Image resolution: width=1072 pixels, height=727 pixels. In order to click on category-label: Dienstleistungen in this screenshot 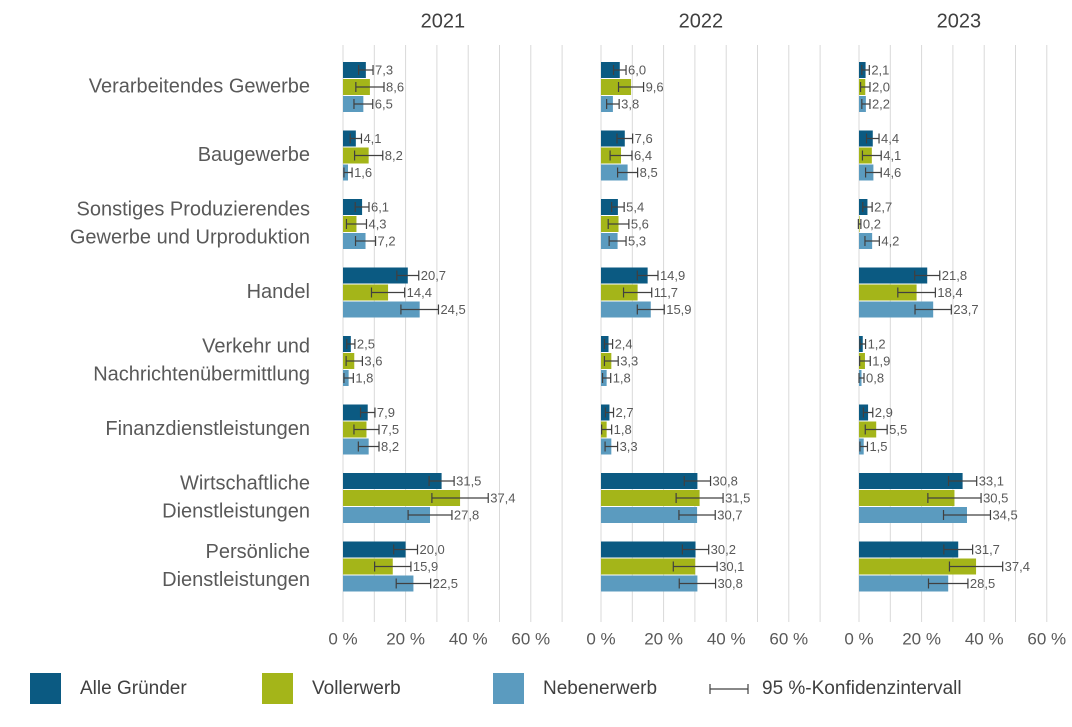, I will do `click(236, 511)`.